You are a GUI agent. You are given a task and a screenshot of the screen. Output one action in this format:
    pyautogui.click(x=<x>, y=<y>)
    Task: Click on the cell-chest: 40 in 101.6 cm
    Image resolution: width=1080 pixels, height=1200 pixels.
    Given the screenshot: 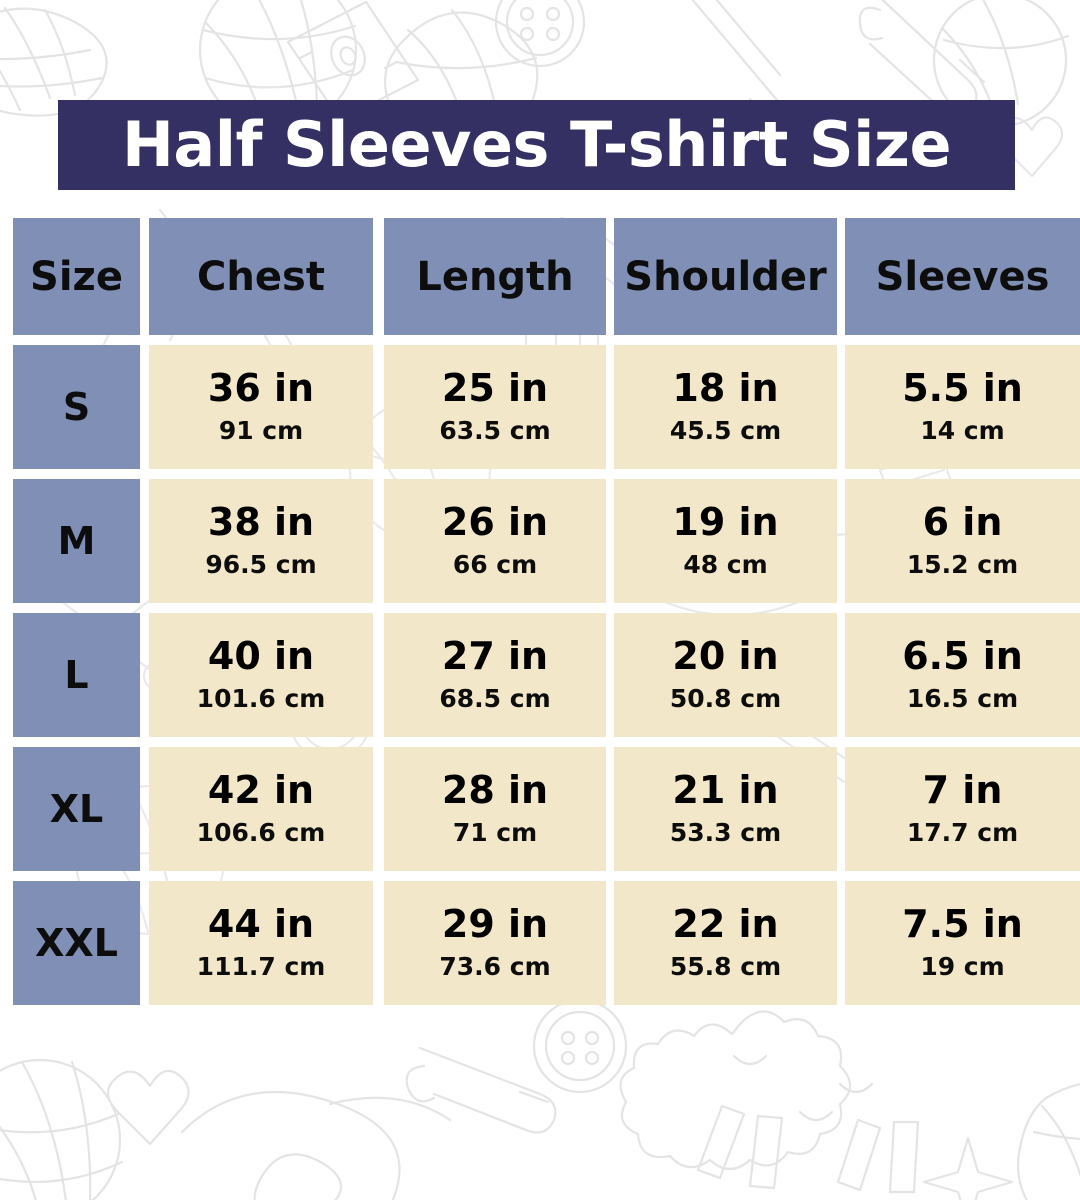 What is the action you would take?
    pyautogui.click(x=261, y=675)
    